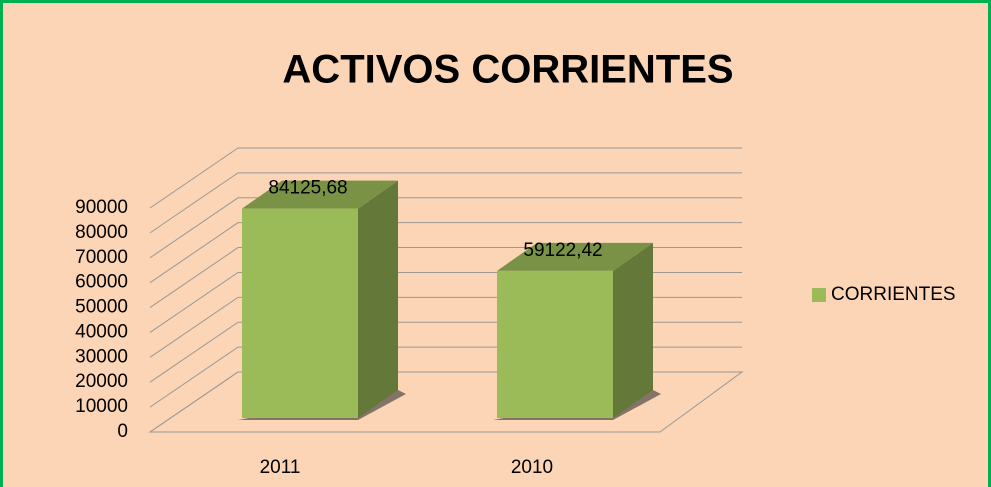 Image resolution: width=991 pixels, height=487 pixels. Describe the element at coordinates (101, 356) in the screenshot. I see `y-tick-label: 30000` at that location.